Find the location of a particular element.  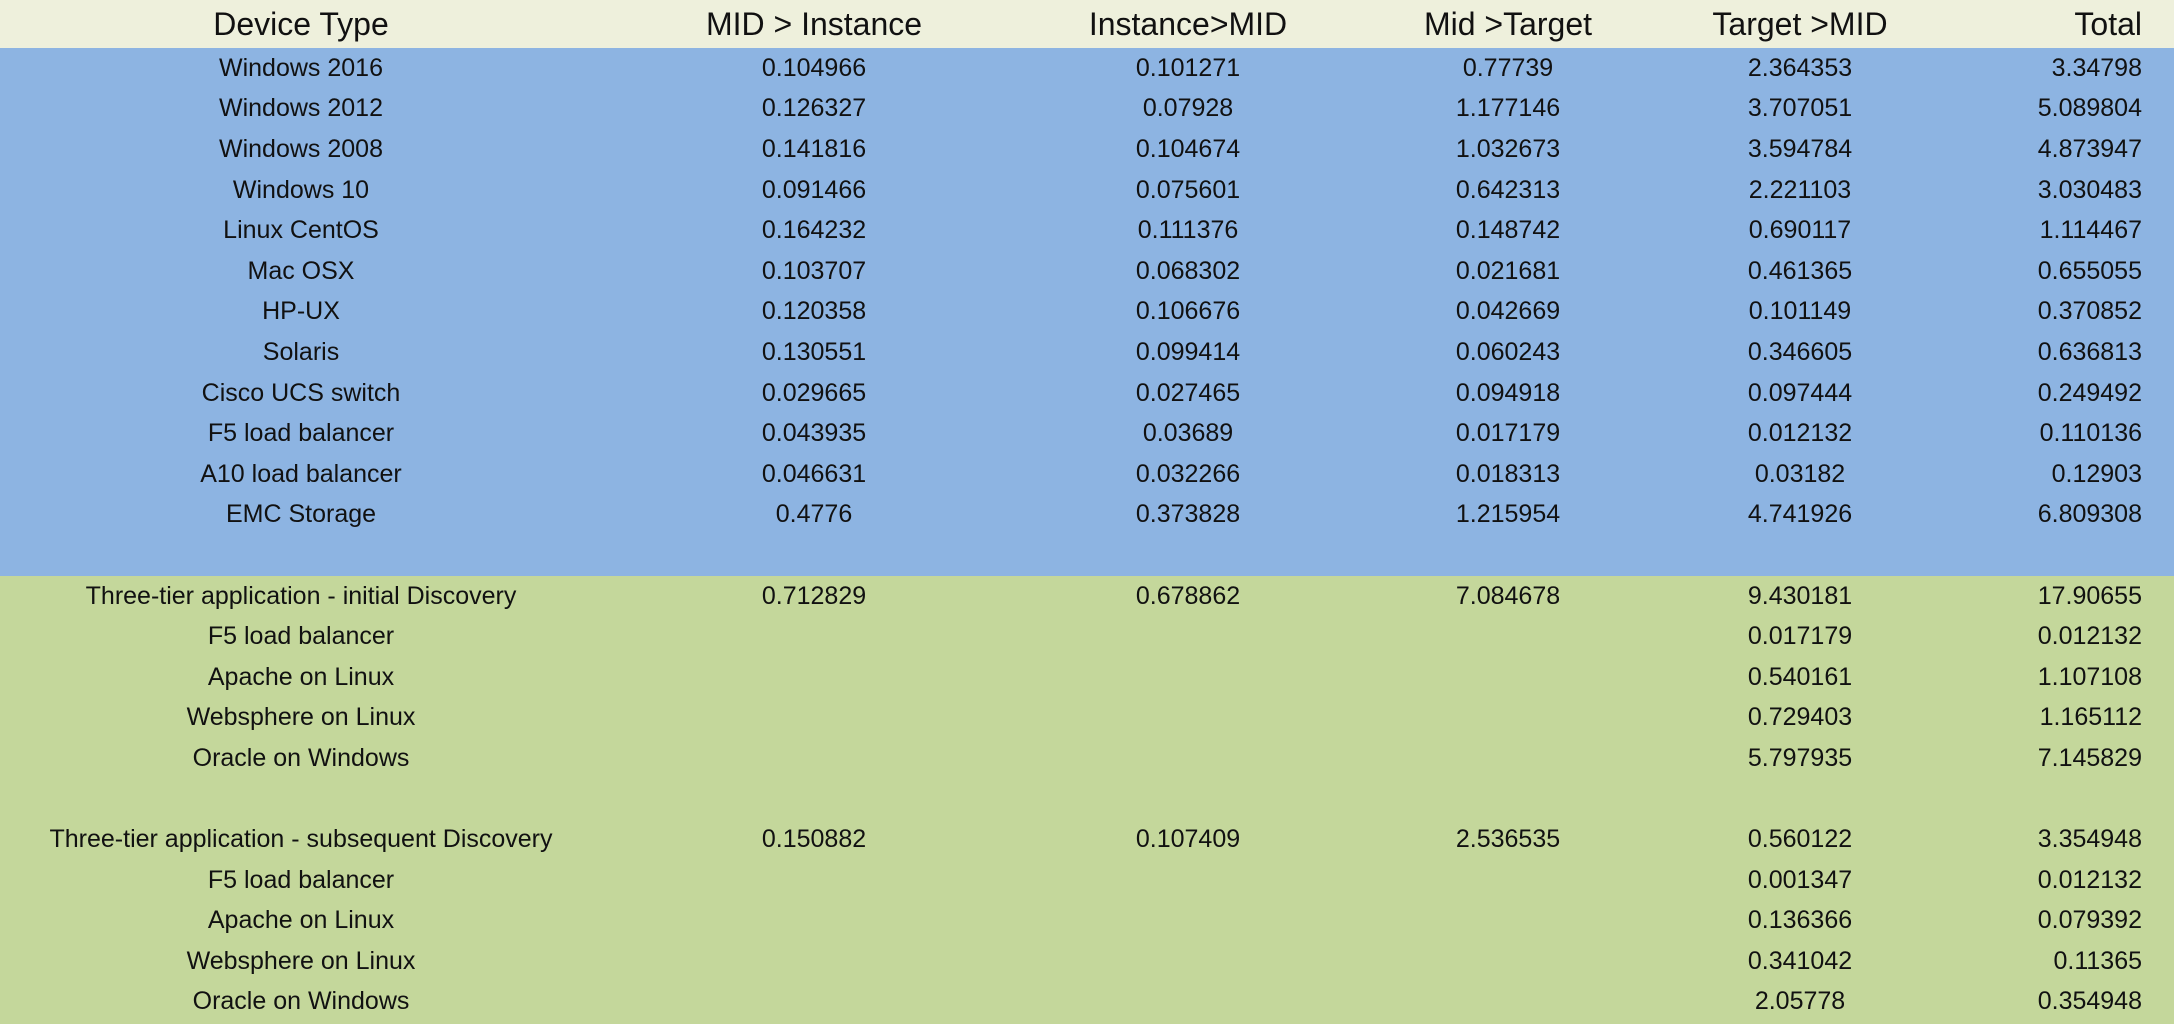

value-cell: 0.11365 is located at coordinates (2097, 960).